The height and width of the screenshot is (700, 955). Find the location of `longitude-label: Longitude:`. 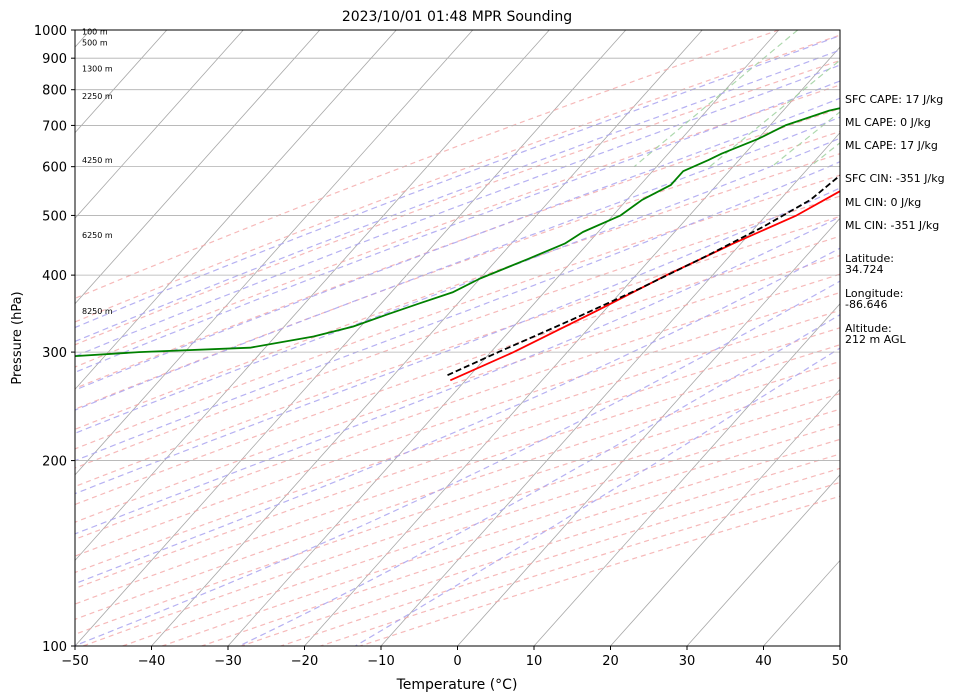

longitude-label: Longitude: is located at coordinates (874, 293).